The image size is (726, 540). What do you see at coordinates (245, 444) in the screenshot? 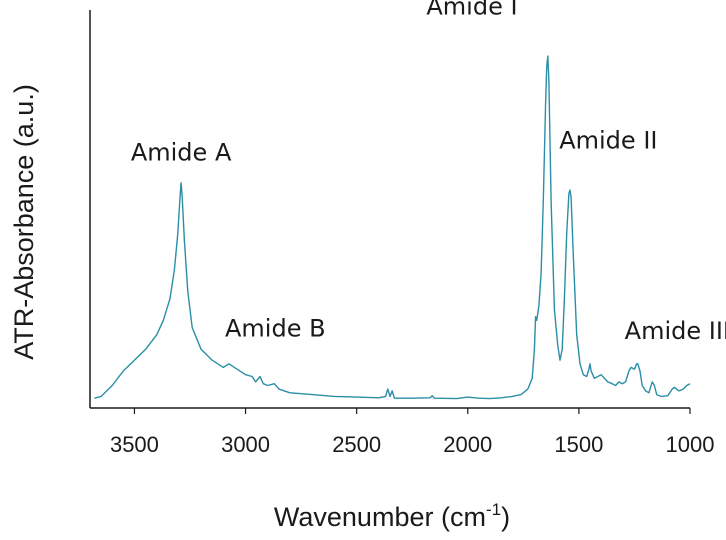
I see `x-tick-label: 3000` at bounding box center [245, 444].